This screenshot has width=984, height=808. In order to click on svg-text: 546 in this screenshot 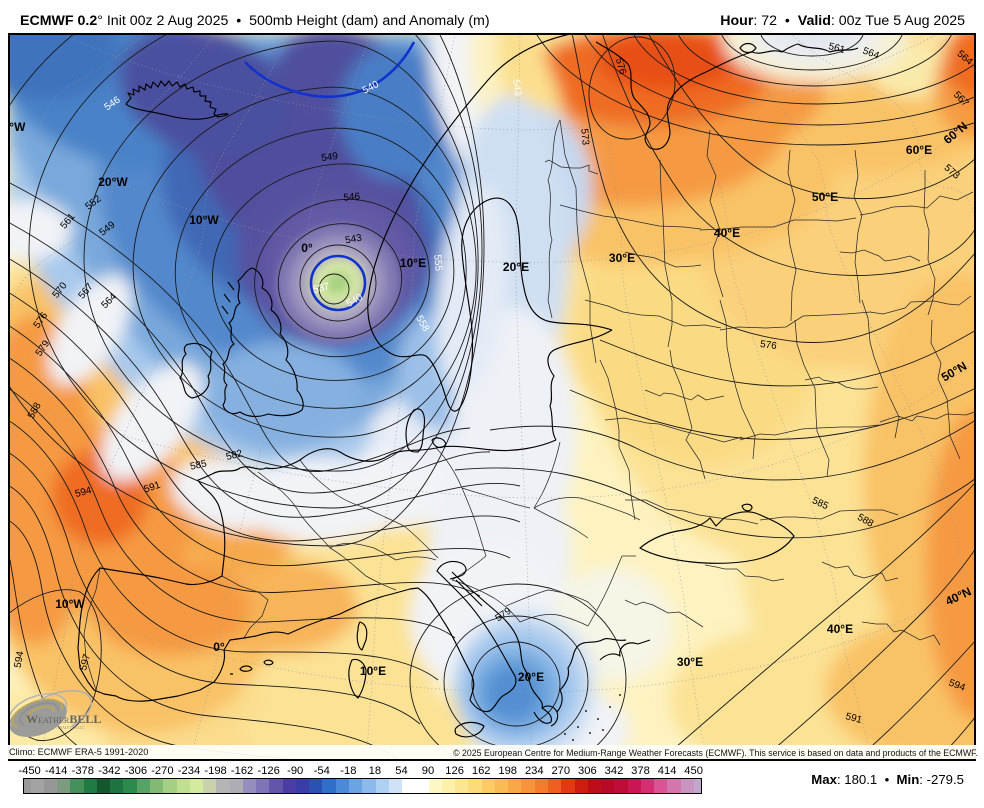, I will do `click(352, 197)`.